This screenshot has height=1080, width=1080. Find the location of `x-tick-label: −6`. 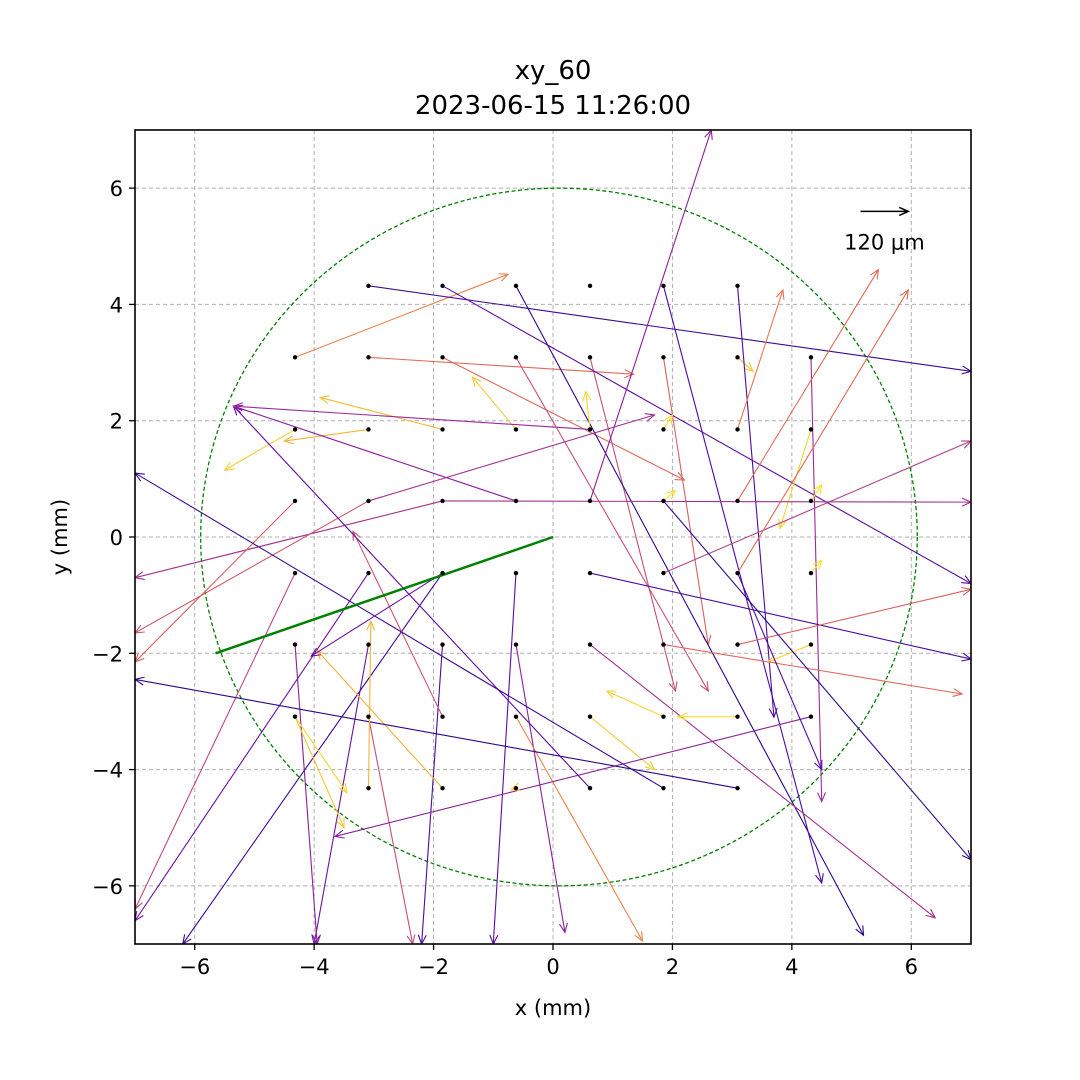

x-tick-label: −6 is located at coordinates (194, 967).